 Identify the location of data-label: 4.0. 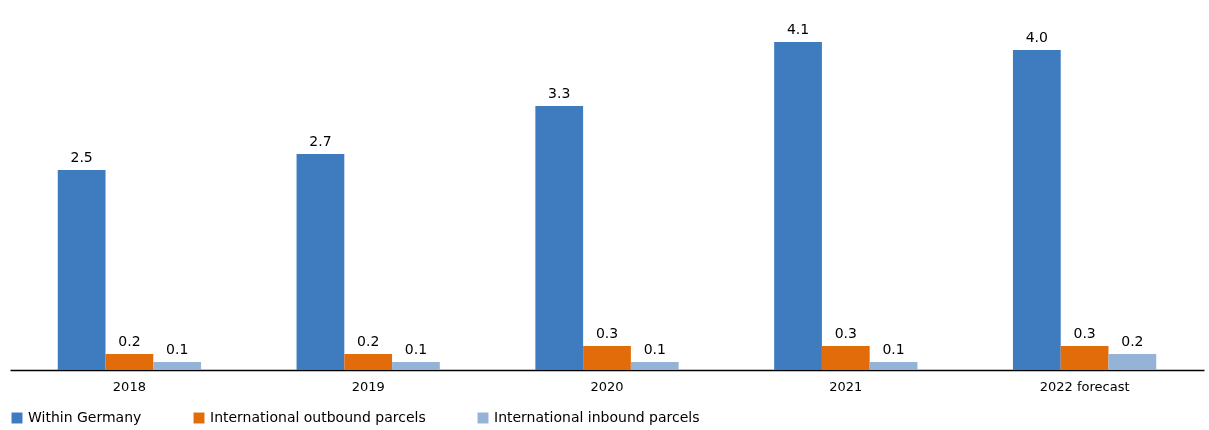
(1036, 37).